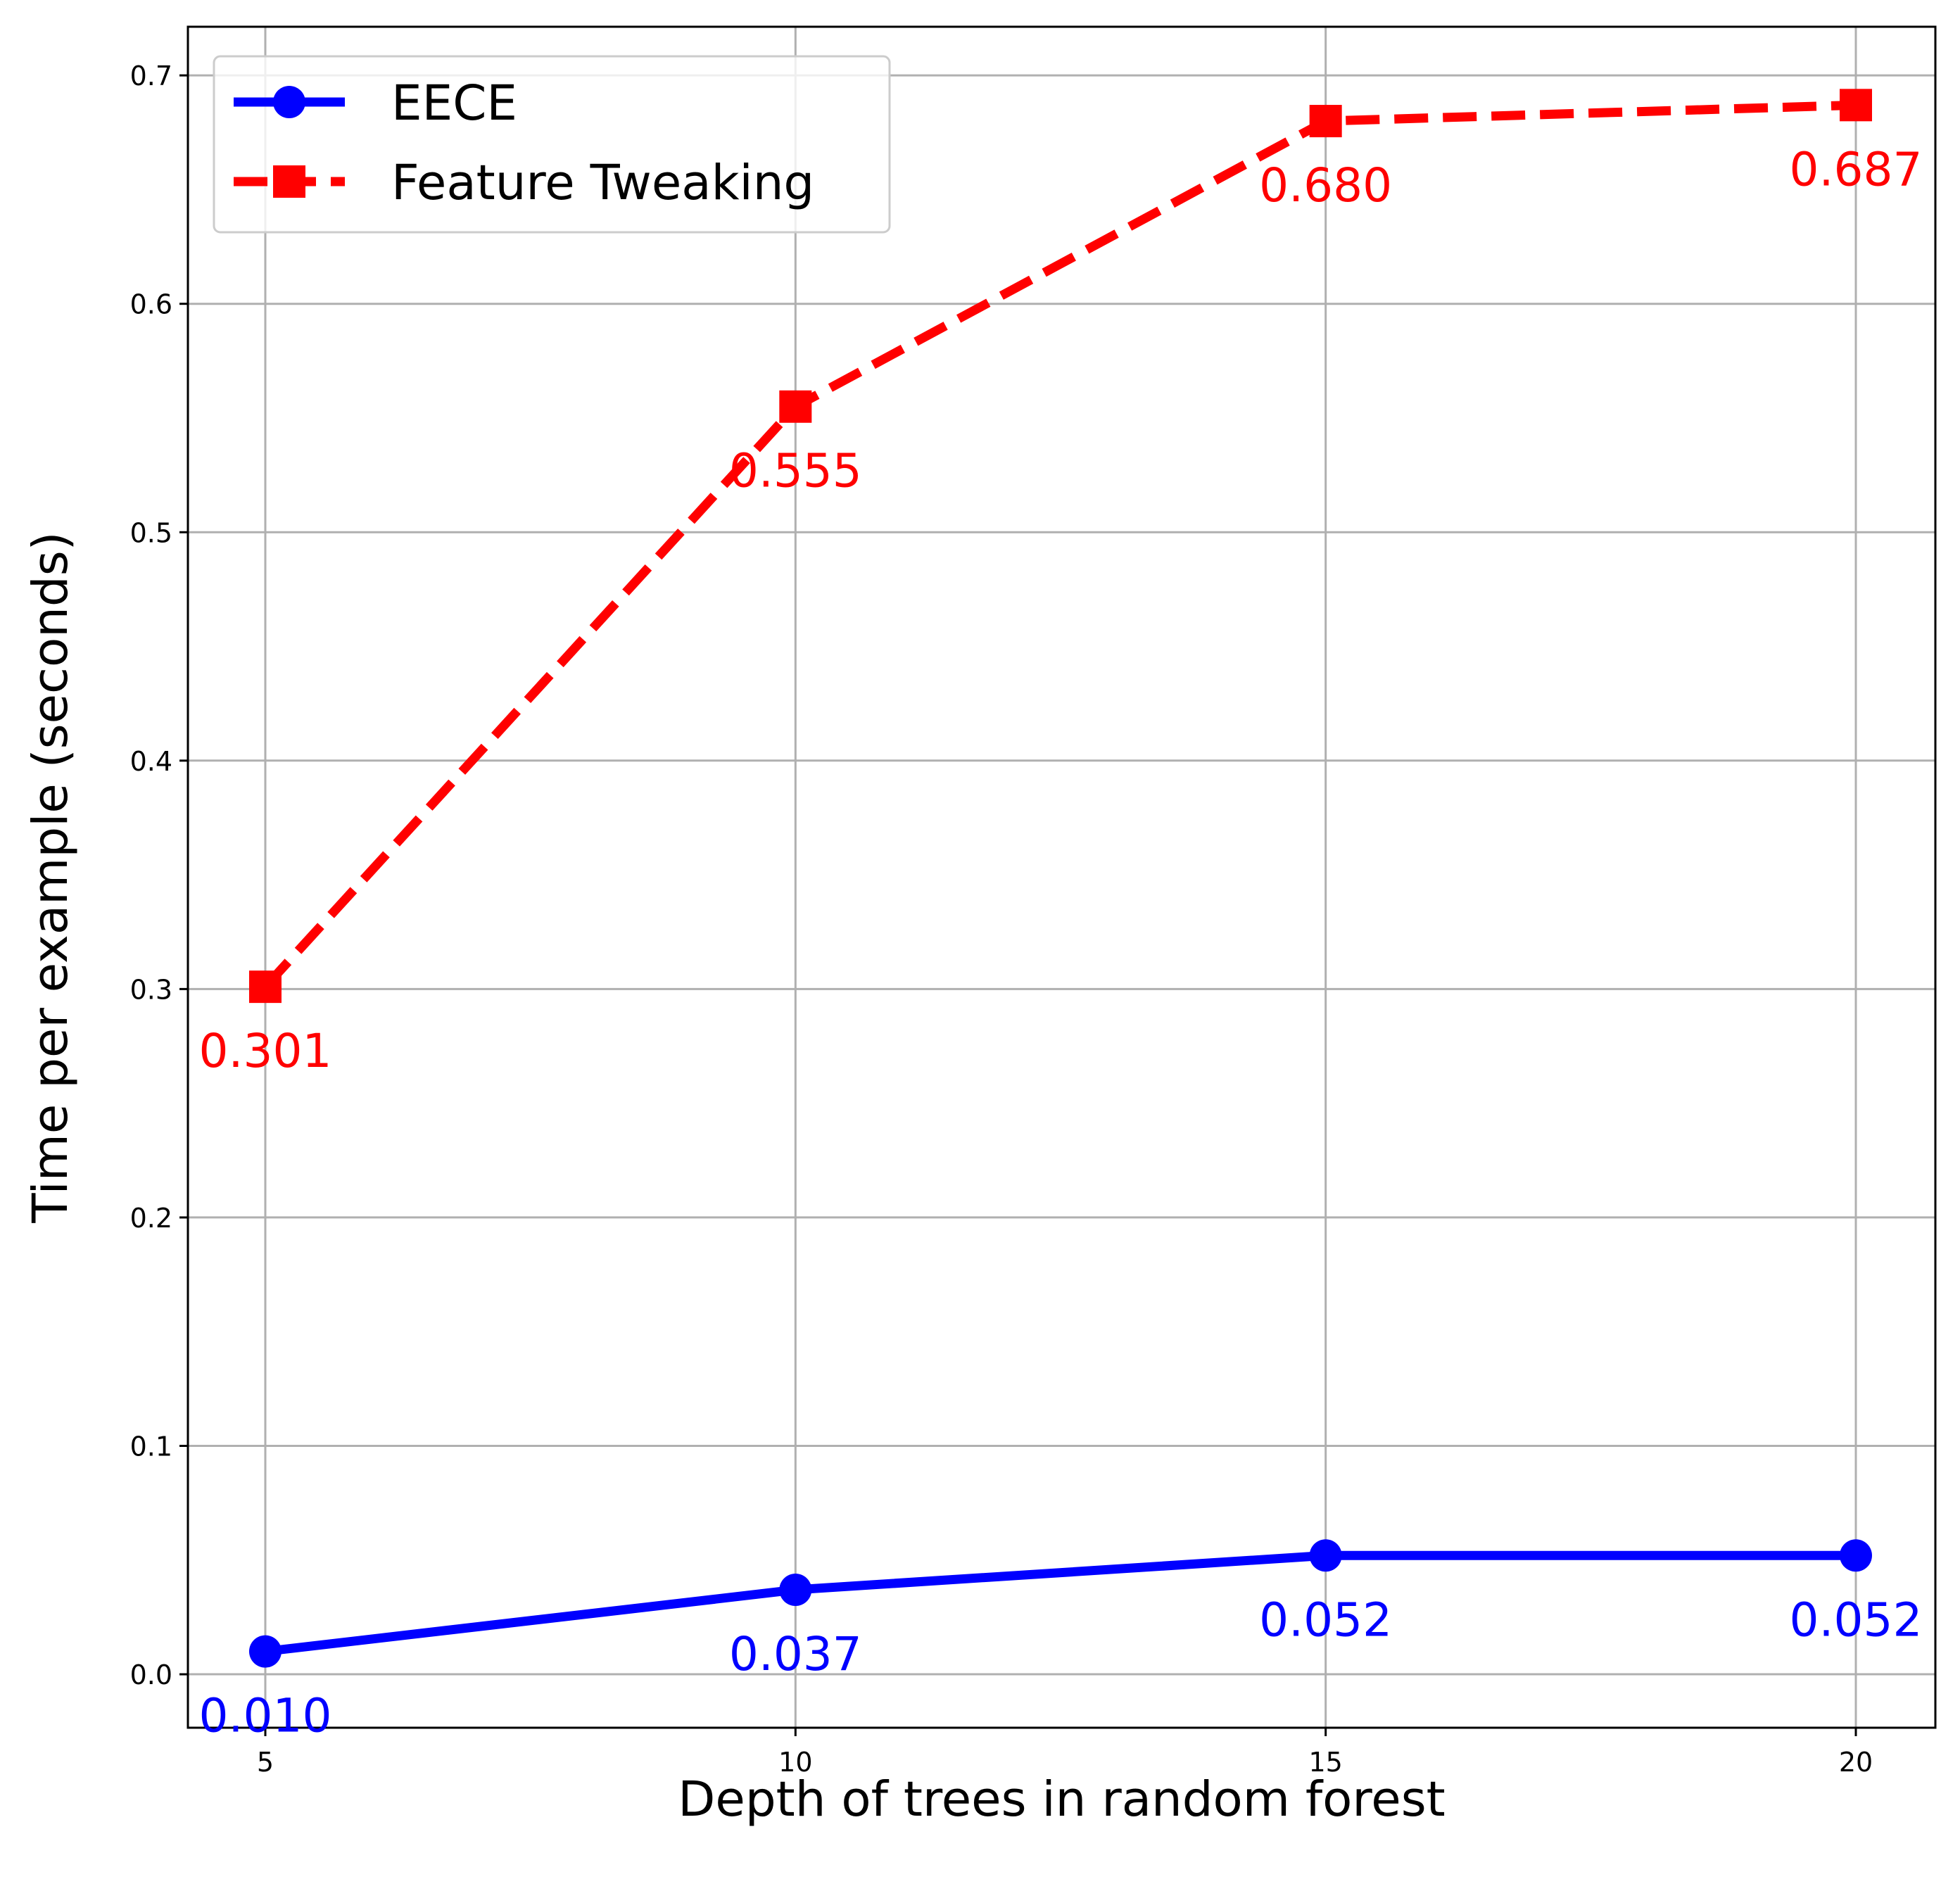 The height and width of the screenshot is (1891, 1960). I want to click on x-tick-label: 5, so click(265, 1763).